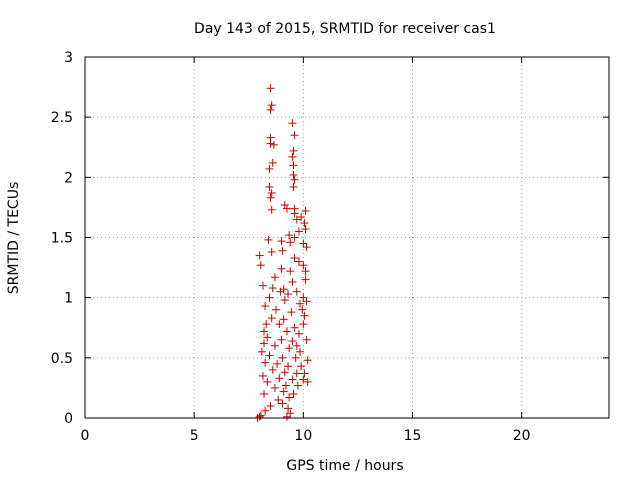  Describe the element at coordinates (62, 239) in the screenshot. I see `y-tick-label: 1.5` at that location.